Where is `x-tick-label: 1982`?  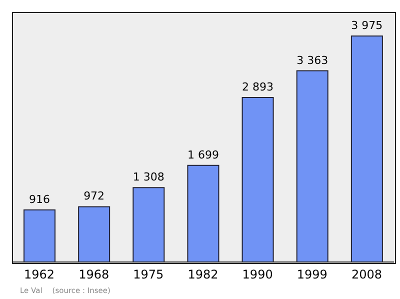
x-tick-label: 1982 is located at coordinates (203, 275).